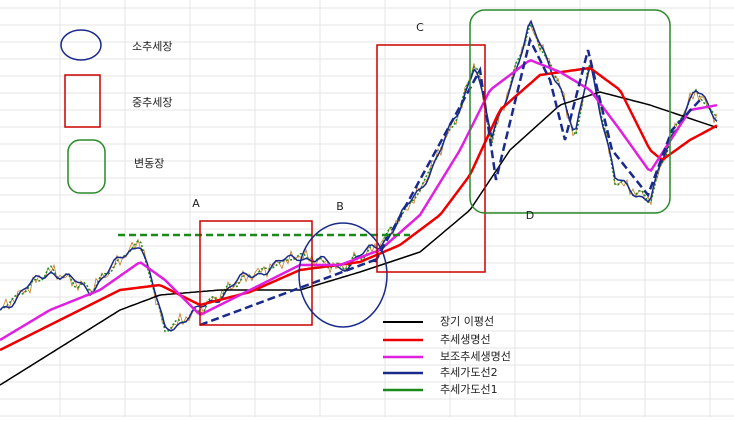 The image size is (734, 421). What do you see at coordinates (570, 111) in the screenshot?
I see `box-d` at bounding box center [570, 111].